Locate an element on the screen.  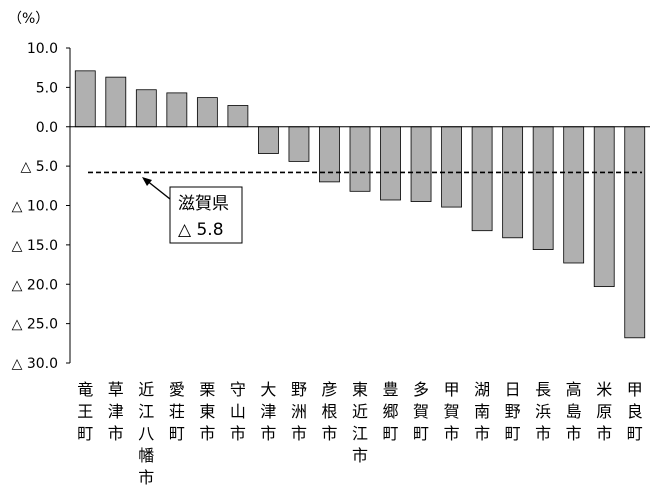
x-tick-label: 草津市 is located at coordinates (116, 411).